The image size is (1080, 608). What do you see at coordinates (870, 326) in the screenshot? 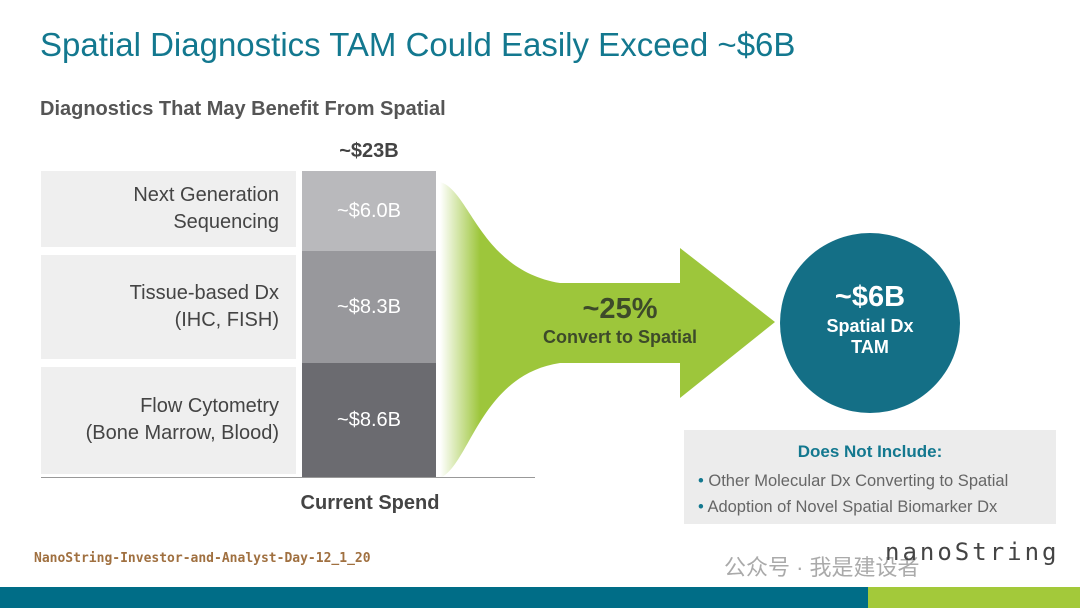
I see `tam-line1: Spatial Dx` at bounding box center [870, 326].